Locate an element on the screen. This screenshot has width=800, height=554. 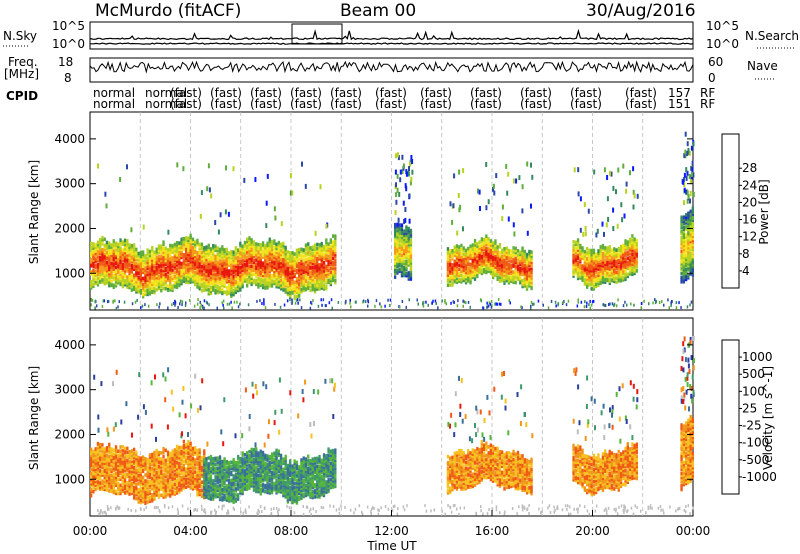
sparse-echo is located at coordinates (207, 189).